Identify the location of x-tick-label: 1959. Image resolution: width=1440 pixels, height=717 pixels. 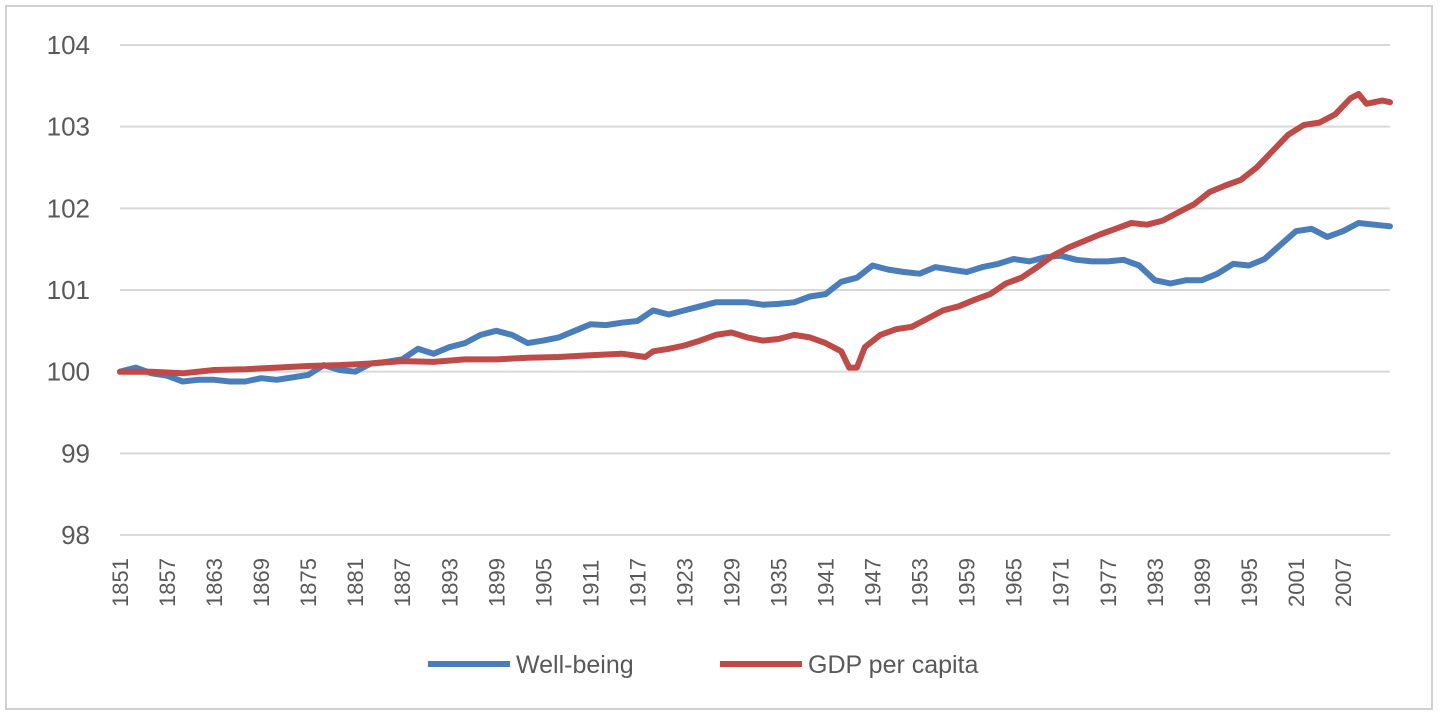
(967, 582).